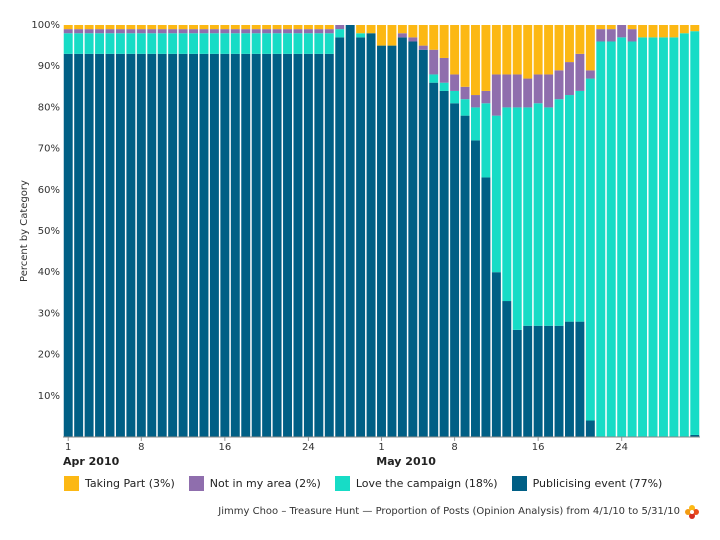 The width and height of the screenshot is (720, 540). What do you see at coordinates (406, 461) in the screenshot?
I see `month-label: May 2010` at bounding box center [406, 461].